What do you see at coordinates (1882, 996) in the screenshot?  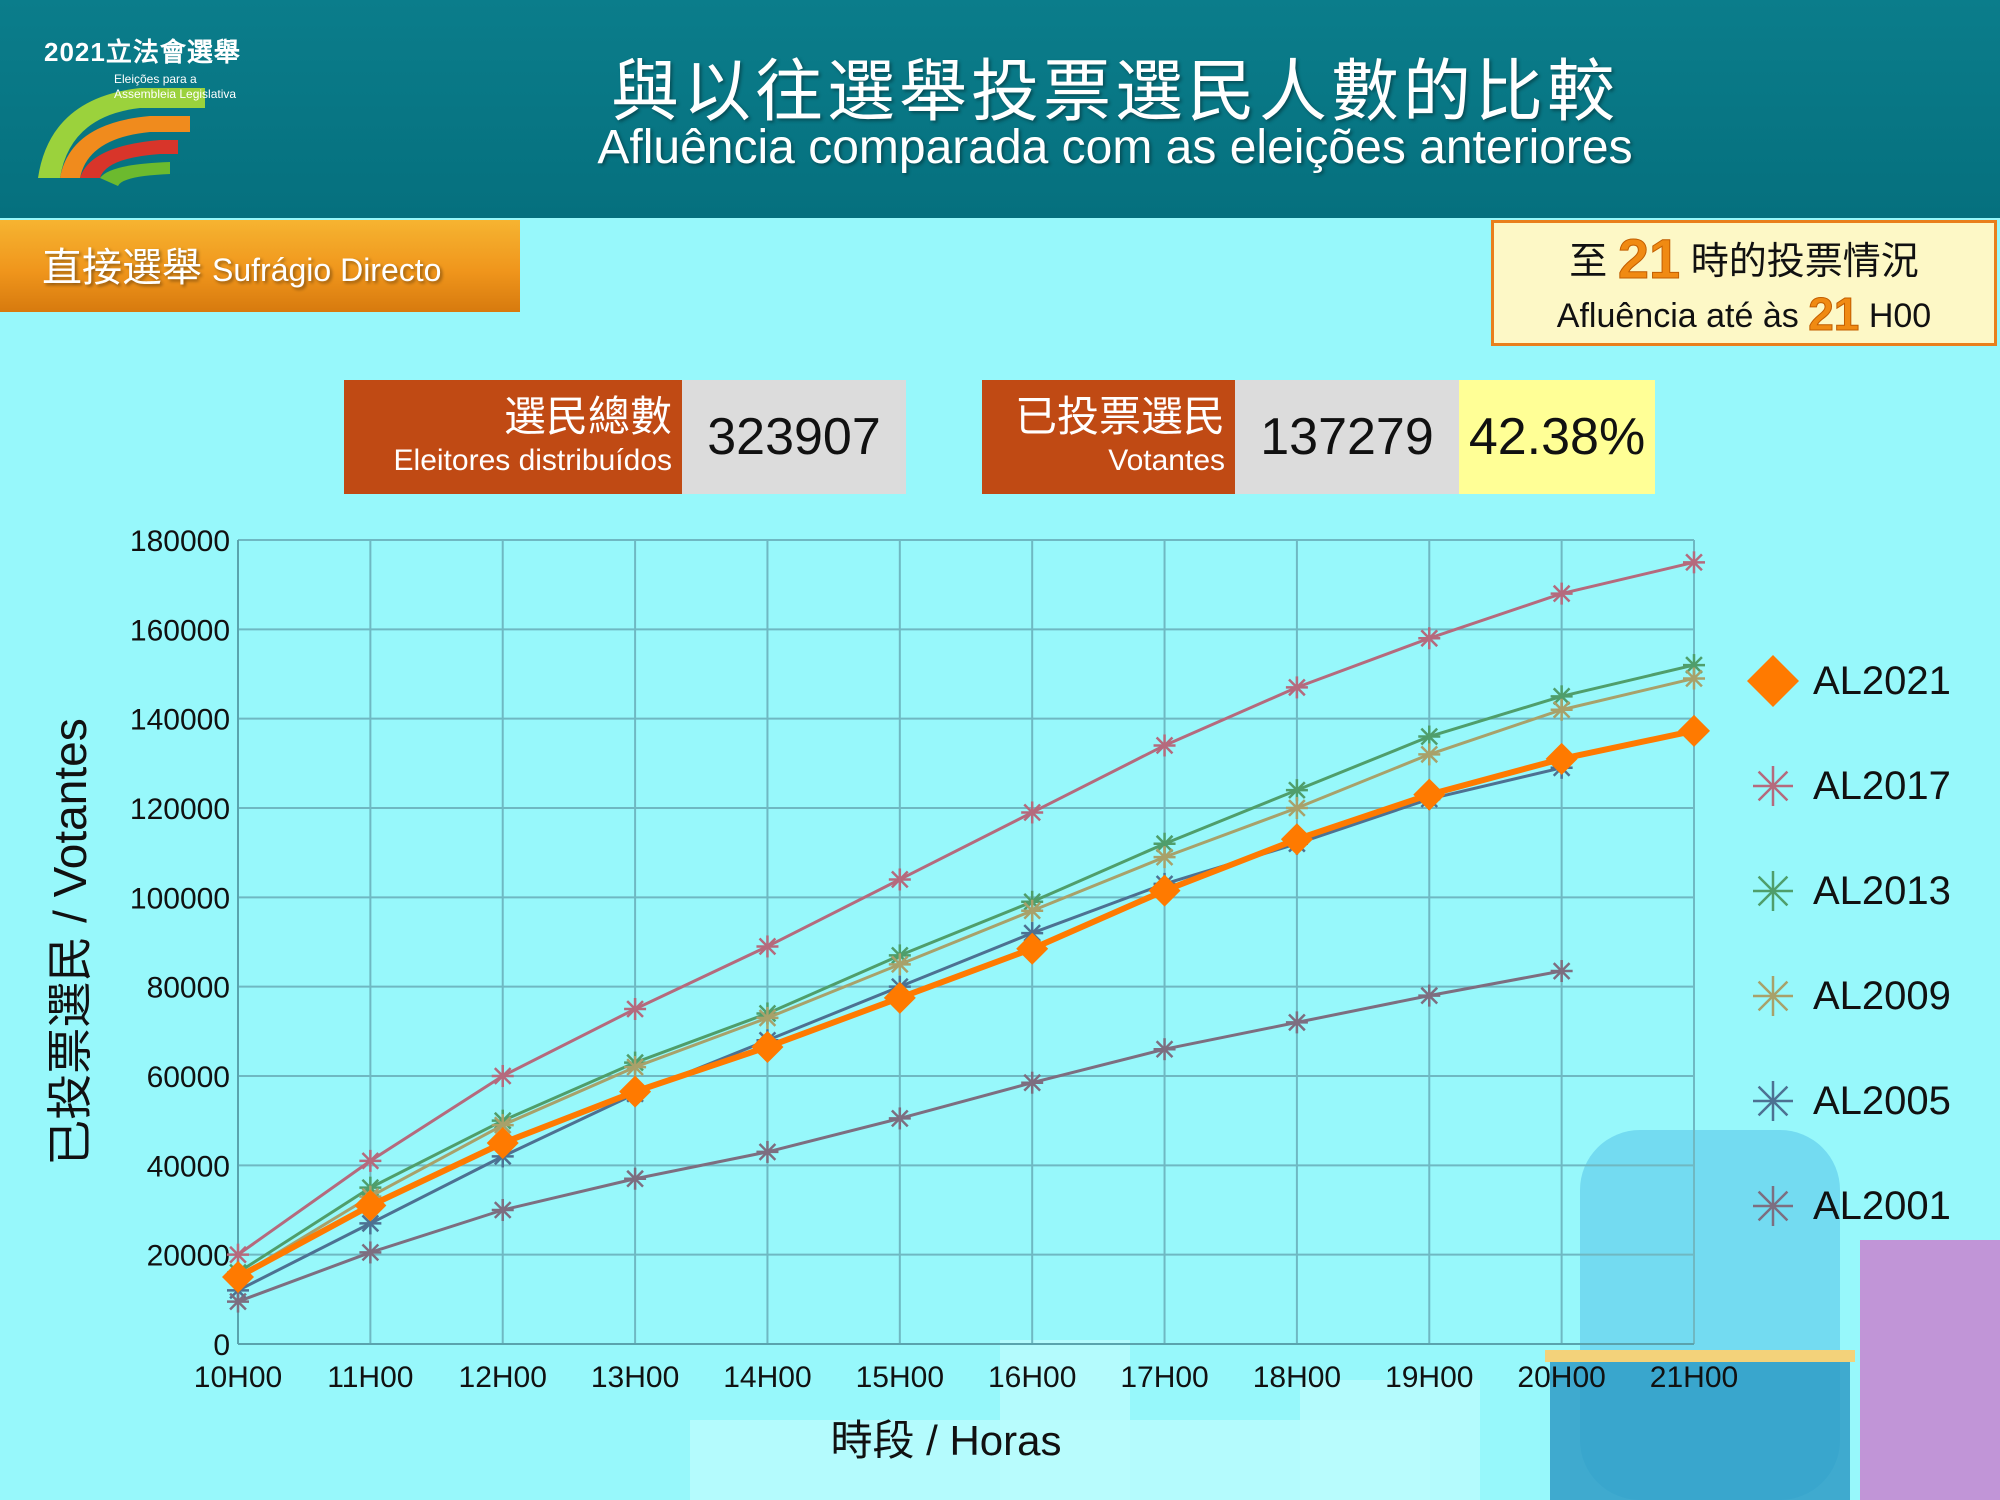 I see `legend-label-al2009: AL2009` at bounding box center [1882, 996].